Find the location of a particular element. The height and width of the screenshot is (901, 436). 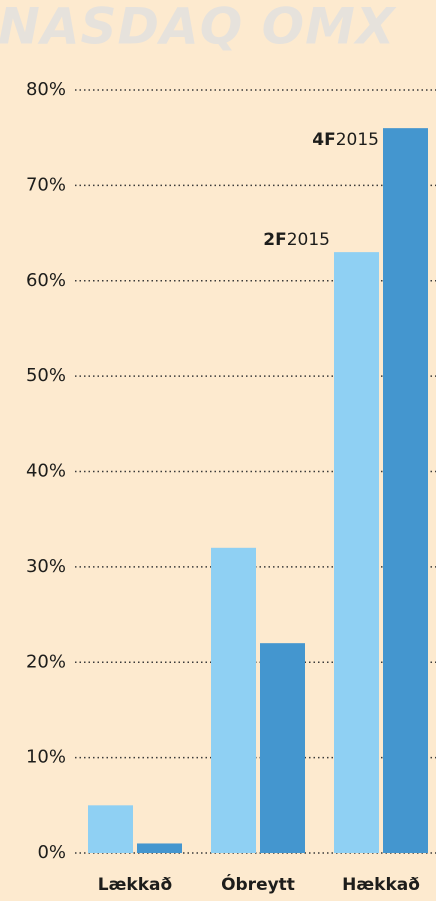

y-tick-label: 30% is located at coordinates (46, 566).